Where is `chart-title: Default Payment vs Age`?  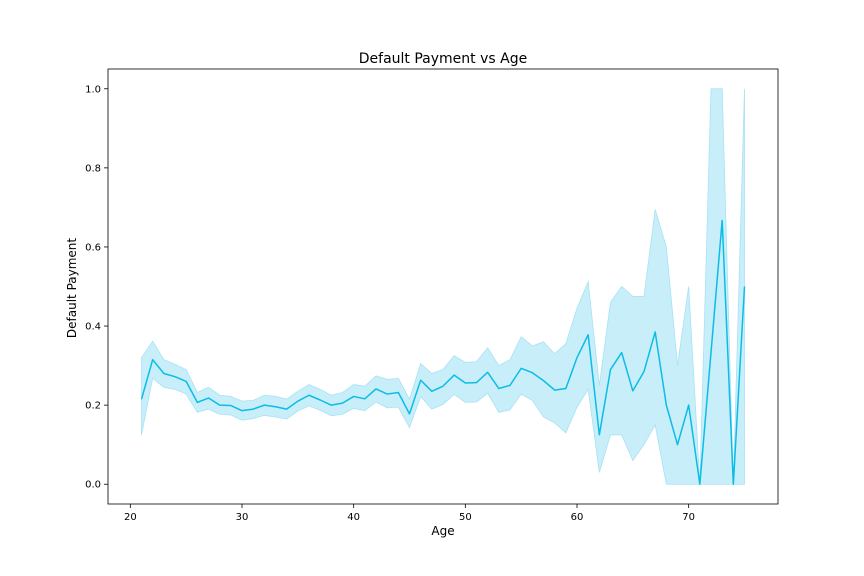
chart-title: Default Payment vs Age is located at coordinates (443, 59).